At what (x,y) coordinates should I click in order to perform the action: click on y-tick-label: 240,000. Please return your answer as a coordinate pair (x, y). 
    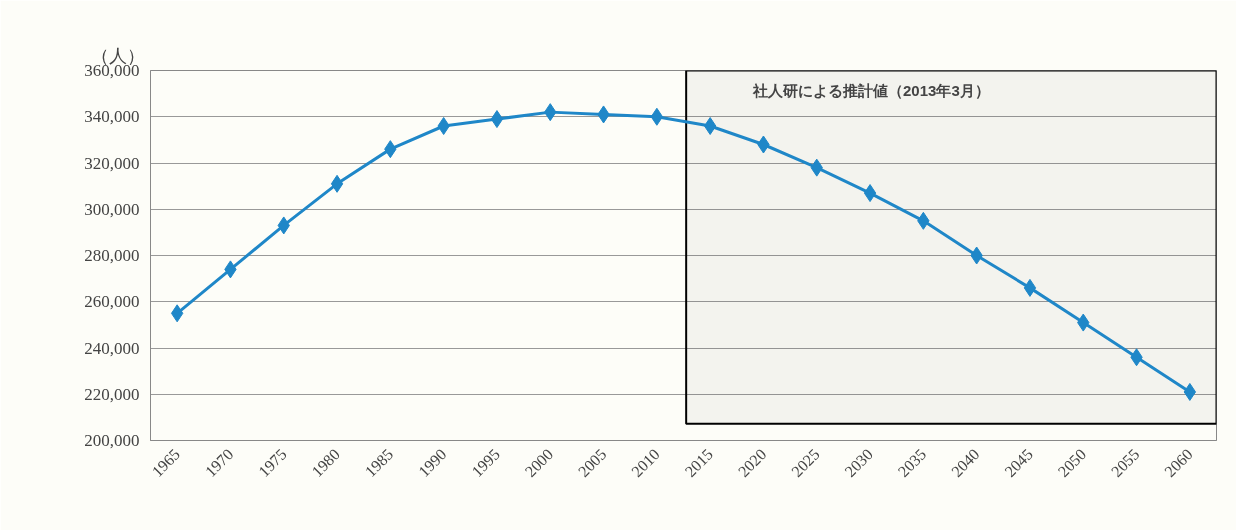
    Looking at the image, I should click on (112, 348).